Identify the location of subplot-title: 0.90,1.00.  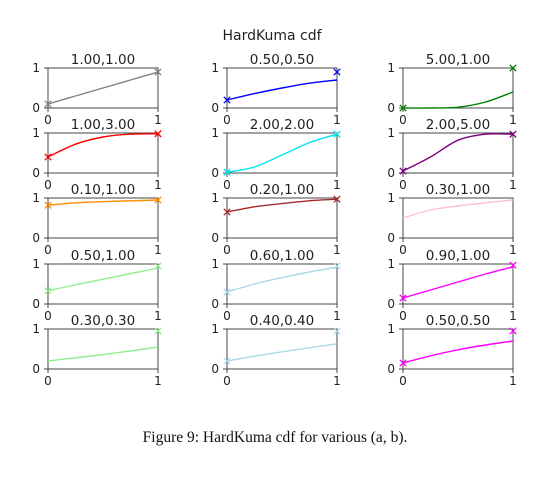
(458, 256).